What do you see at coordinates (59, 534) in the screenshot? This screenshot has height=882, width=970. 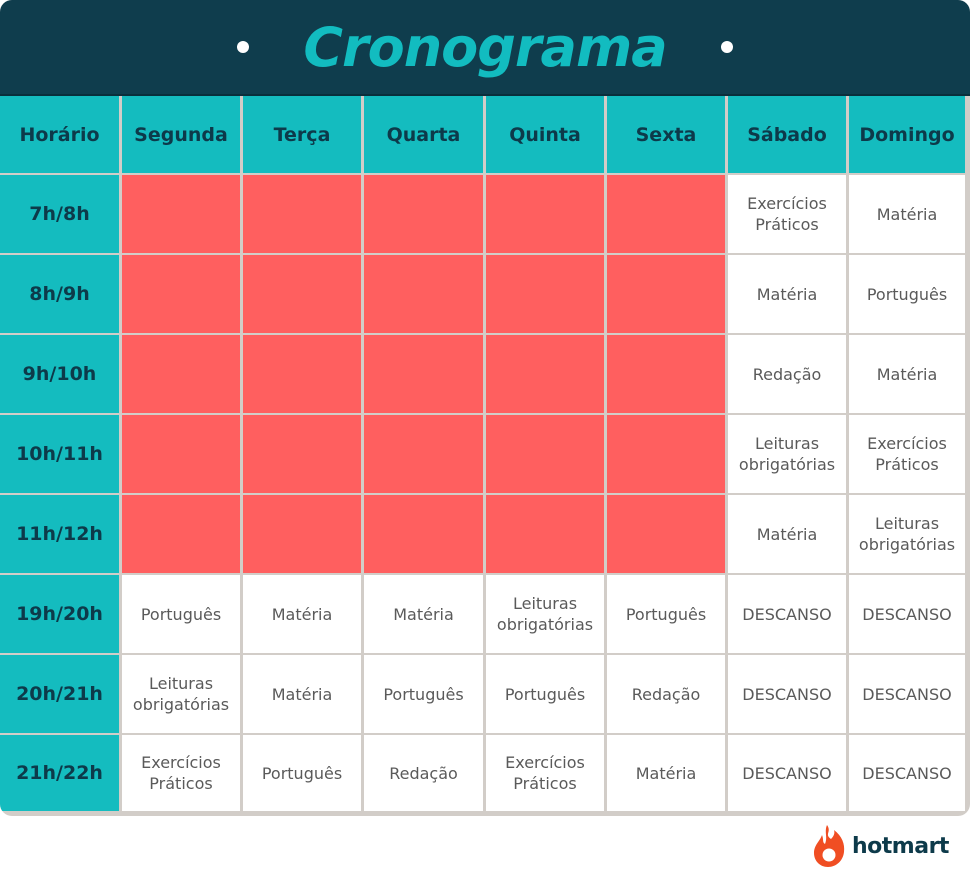 I see `time-slot-label: 11h/12h` at bounding box center [59, 534].